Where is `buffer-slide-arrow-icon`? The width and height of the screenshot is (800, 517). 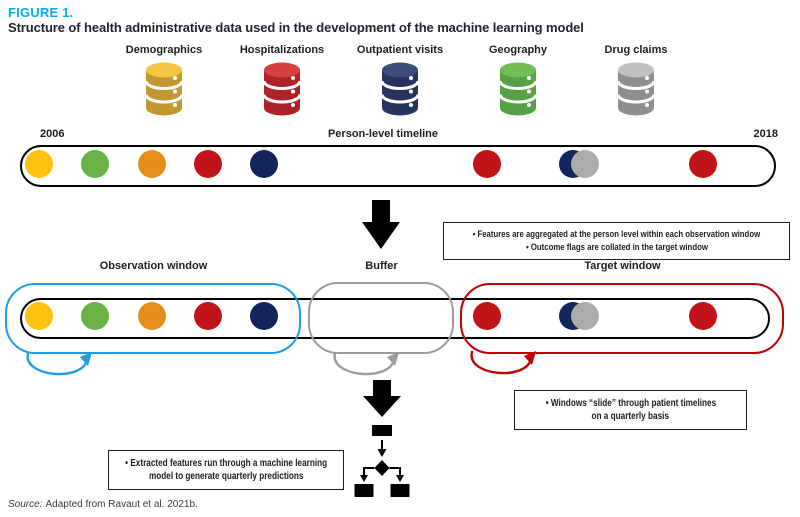 buffer-slide-arrow-icon is located at coordinates (367, 366).